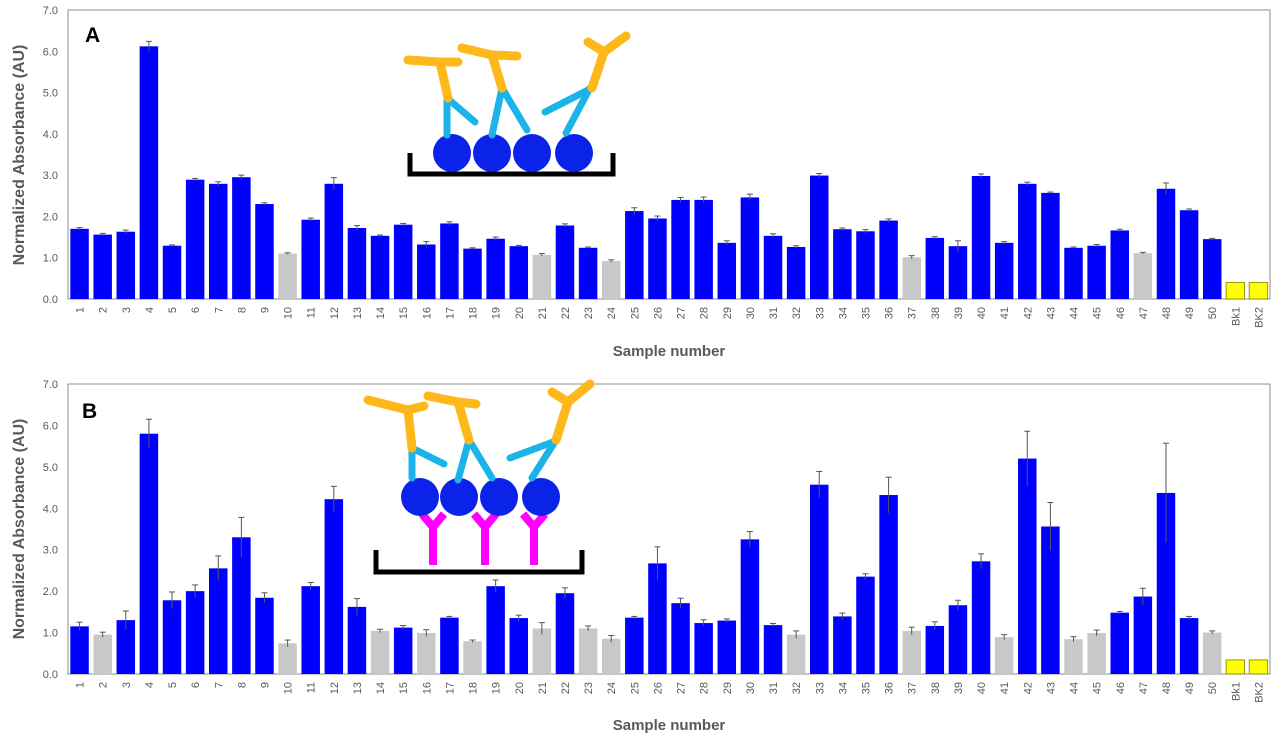 This screenshot has height=737, width=1280. What do you see at coordinates (774, 313) in the screenshot?
I see `x-tick-label: 31` at bounding box center [774, 313].